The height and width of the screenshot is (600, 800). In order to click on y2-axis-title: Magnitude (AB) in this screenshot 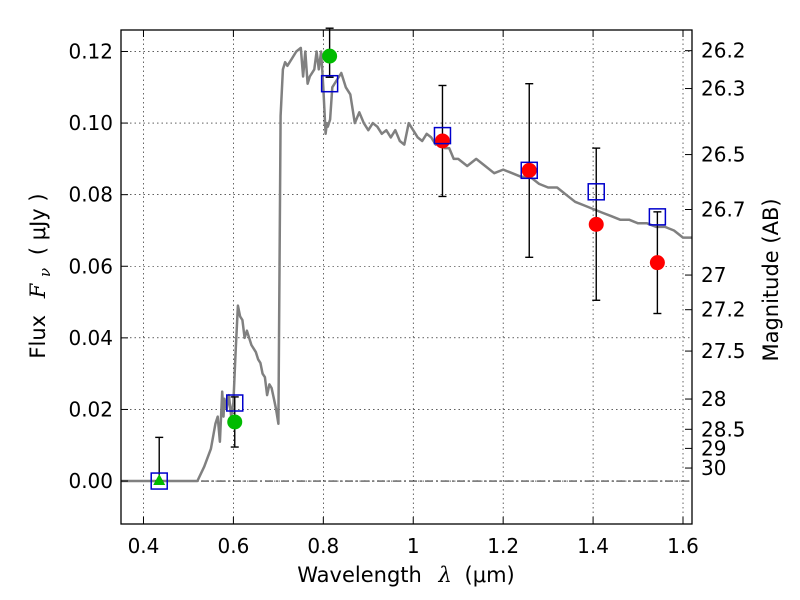, I will do `click(771, 279)`.